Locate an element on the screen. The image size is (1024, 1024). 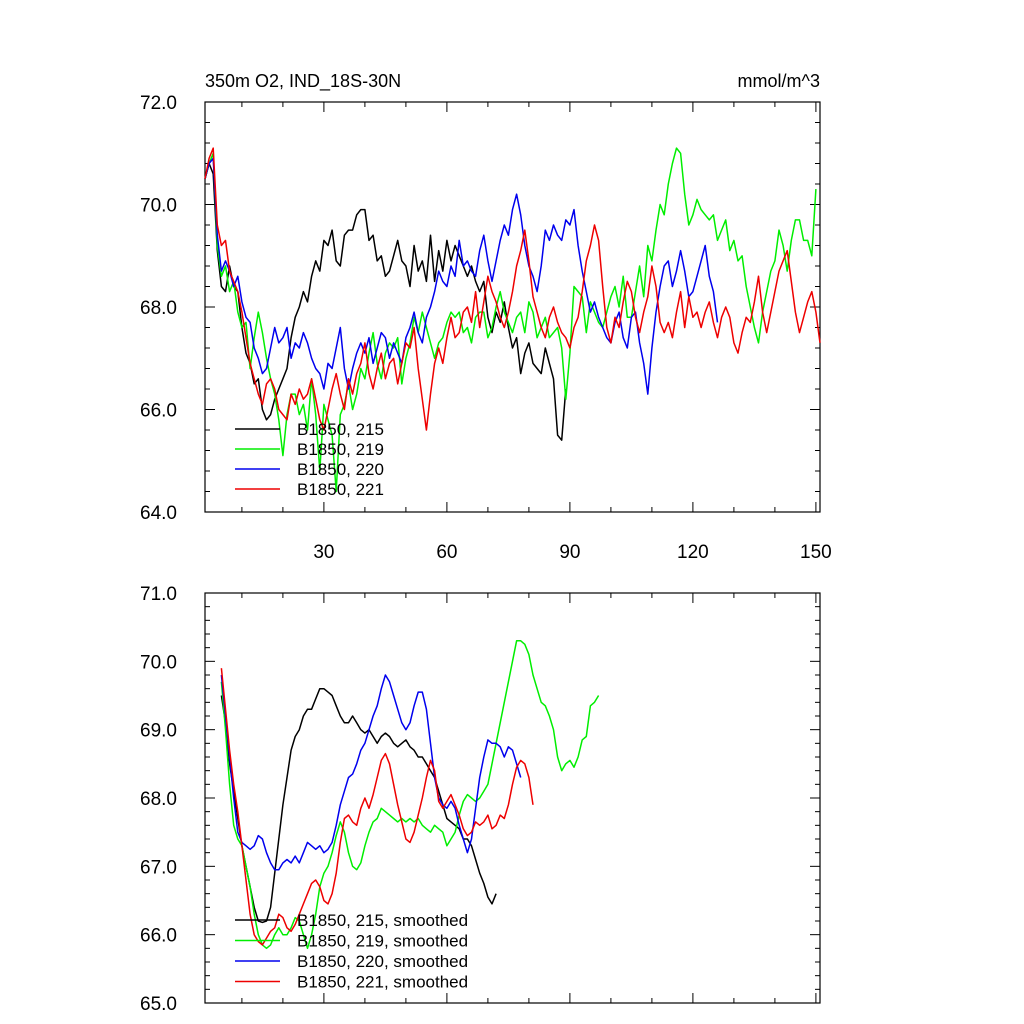
chart-title: 350m O2, IND_18S-30N is located at coordinates (303, 81).